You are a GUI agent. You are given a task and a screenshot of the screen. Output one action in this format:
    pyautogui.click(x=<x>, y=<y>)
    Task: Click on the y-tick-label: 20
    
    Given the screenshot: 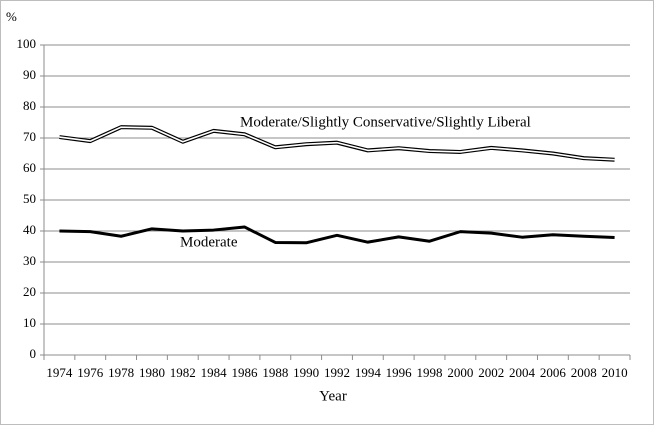 What is the action you would take?
    pyautogui.click(x=29, y=291)
    